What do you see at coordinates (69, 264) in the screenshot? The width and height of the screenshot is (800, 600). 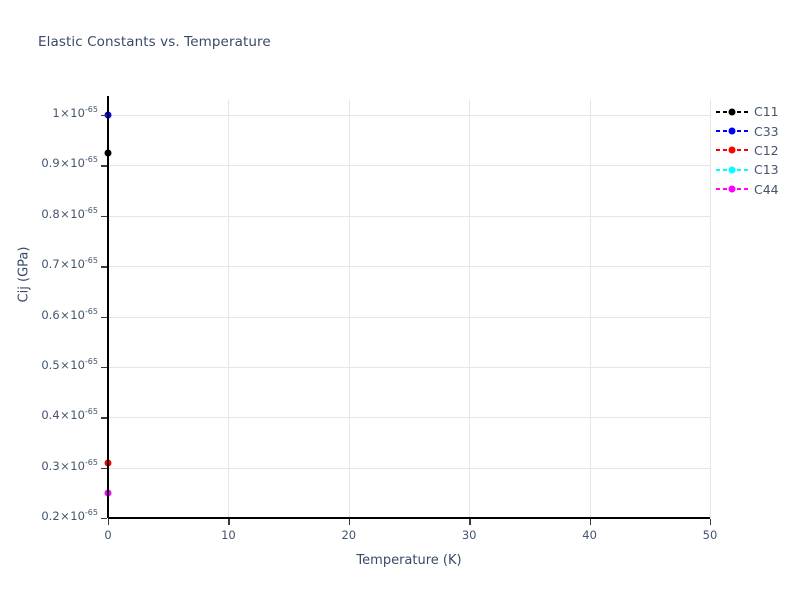 I see `y-tick-label: 0.7×10⁻⁶⁵` at bounding box center [69, 264].